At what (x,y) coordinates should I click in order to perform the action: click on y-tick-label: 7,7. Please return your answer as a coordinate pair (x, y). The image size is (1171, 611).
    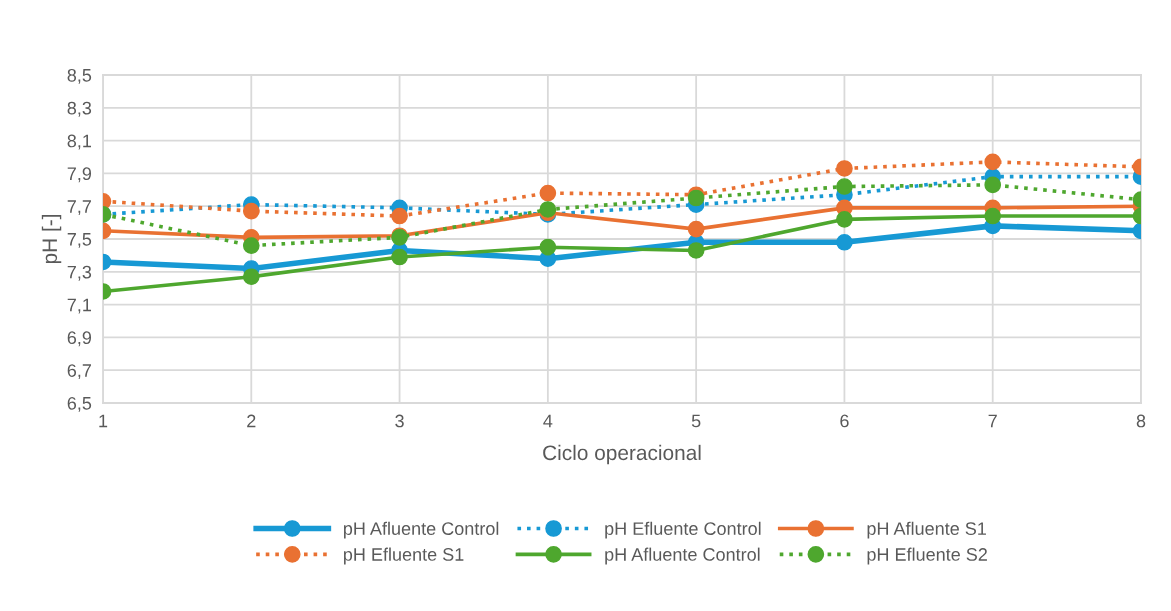
    Looking at the image, I should click on (79, 208).